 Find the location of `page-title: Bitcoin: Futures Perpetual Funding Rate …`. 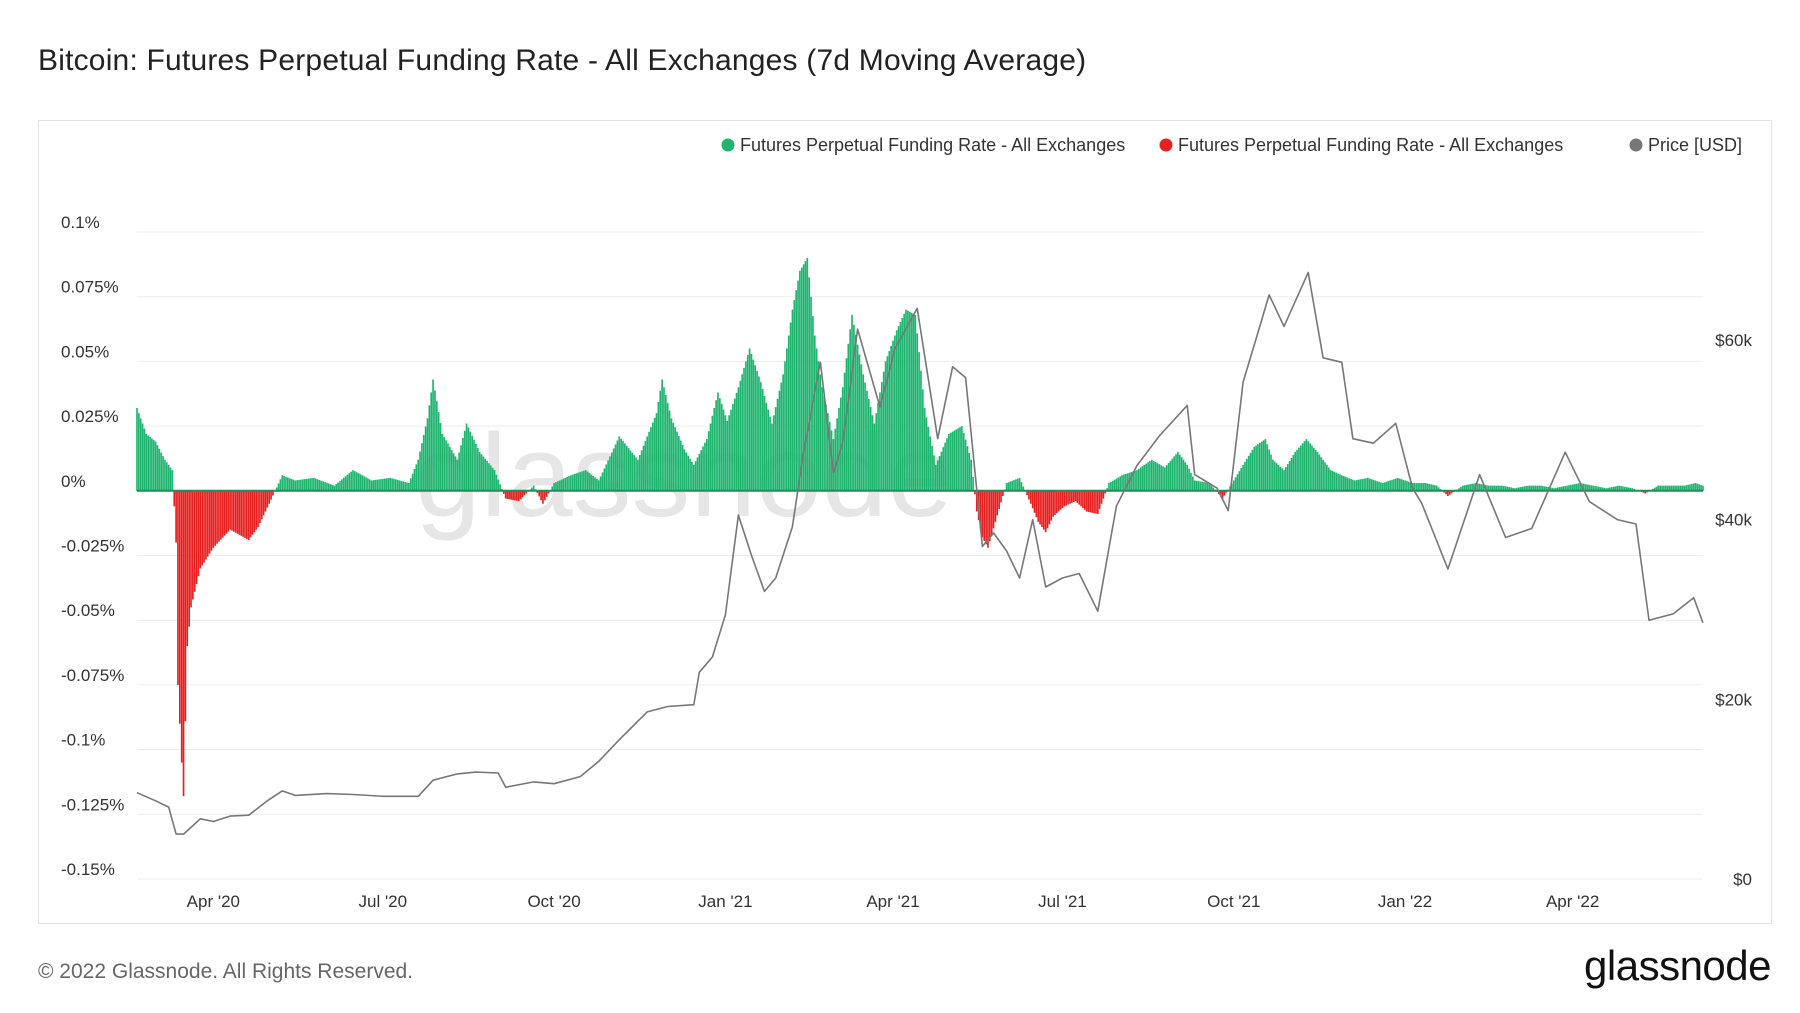

page-title: Bitcoin: Futures Perpetual Funding Rate … is located at coordinates (562, 60).